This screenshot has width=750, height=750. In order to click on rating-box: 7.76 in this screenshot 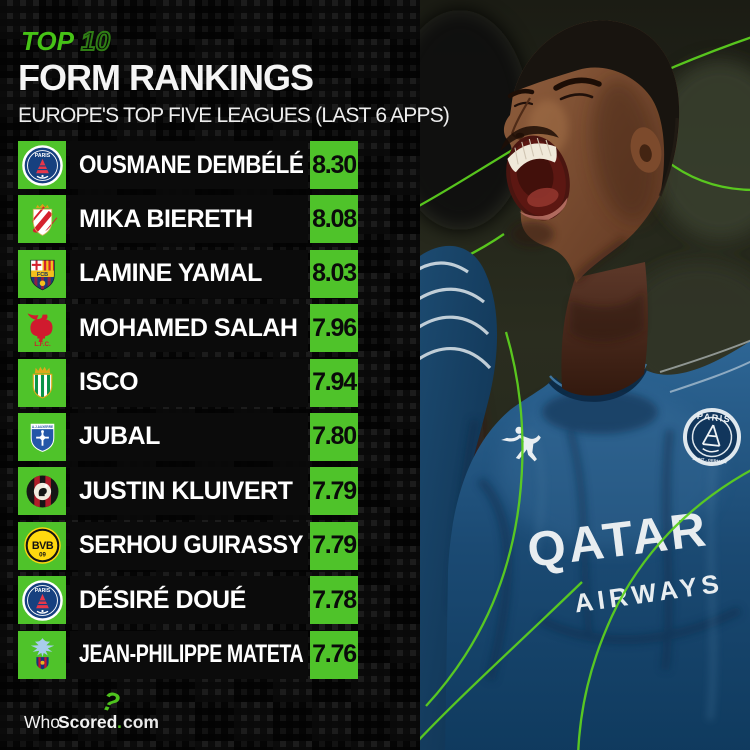, I will do `click(334, 654)`.